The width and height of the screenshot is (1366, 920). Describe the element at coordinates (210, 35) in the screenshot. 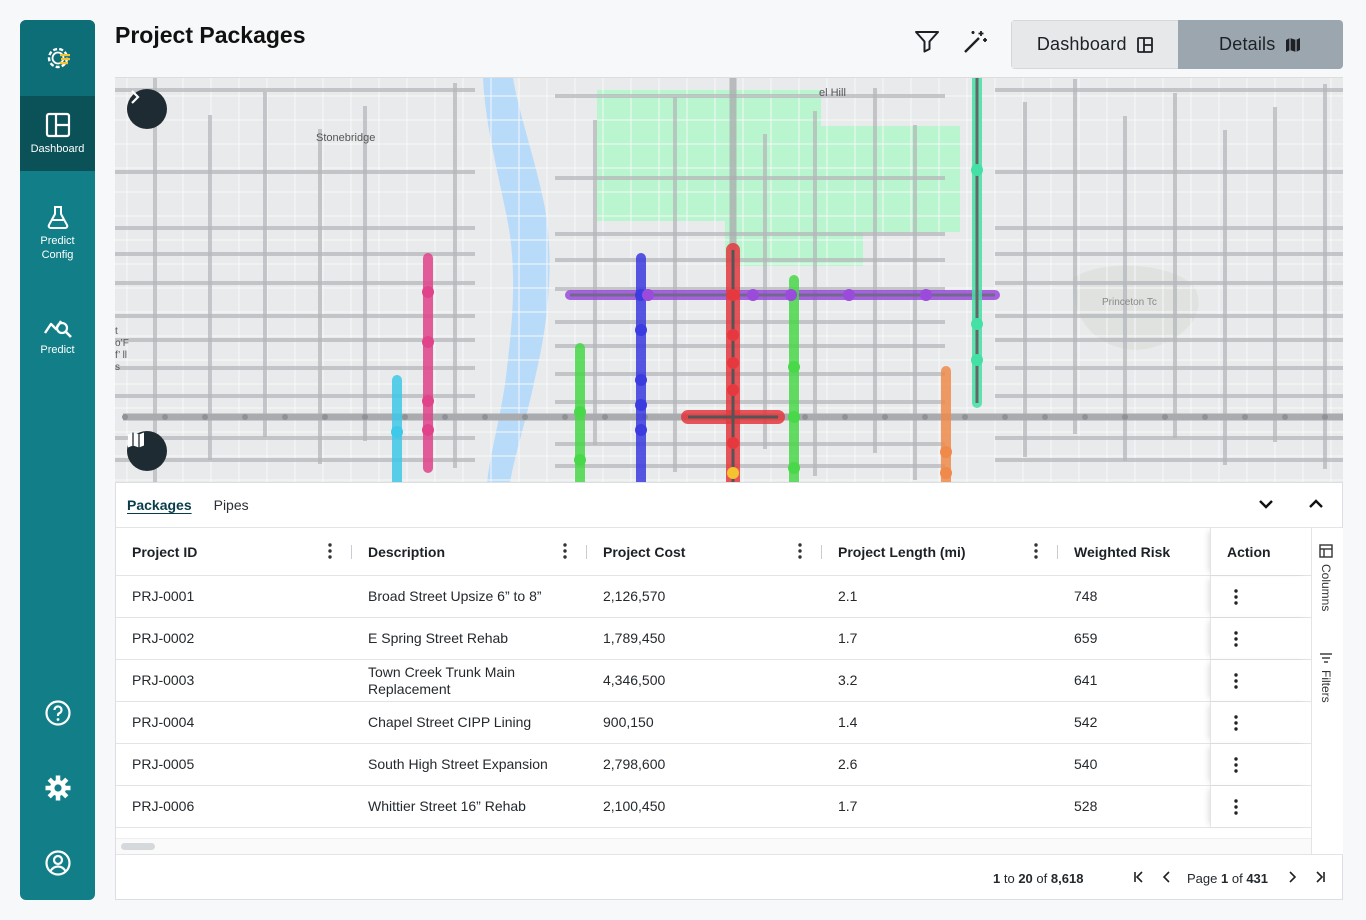

I see `page-title: Project Packages` at that location.